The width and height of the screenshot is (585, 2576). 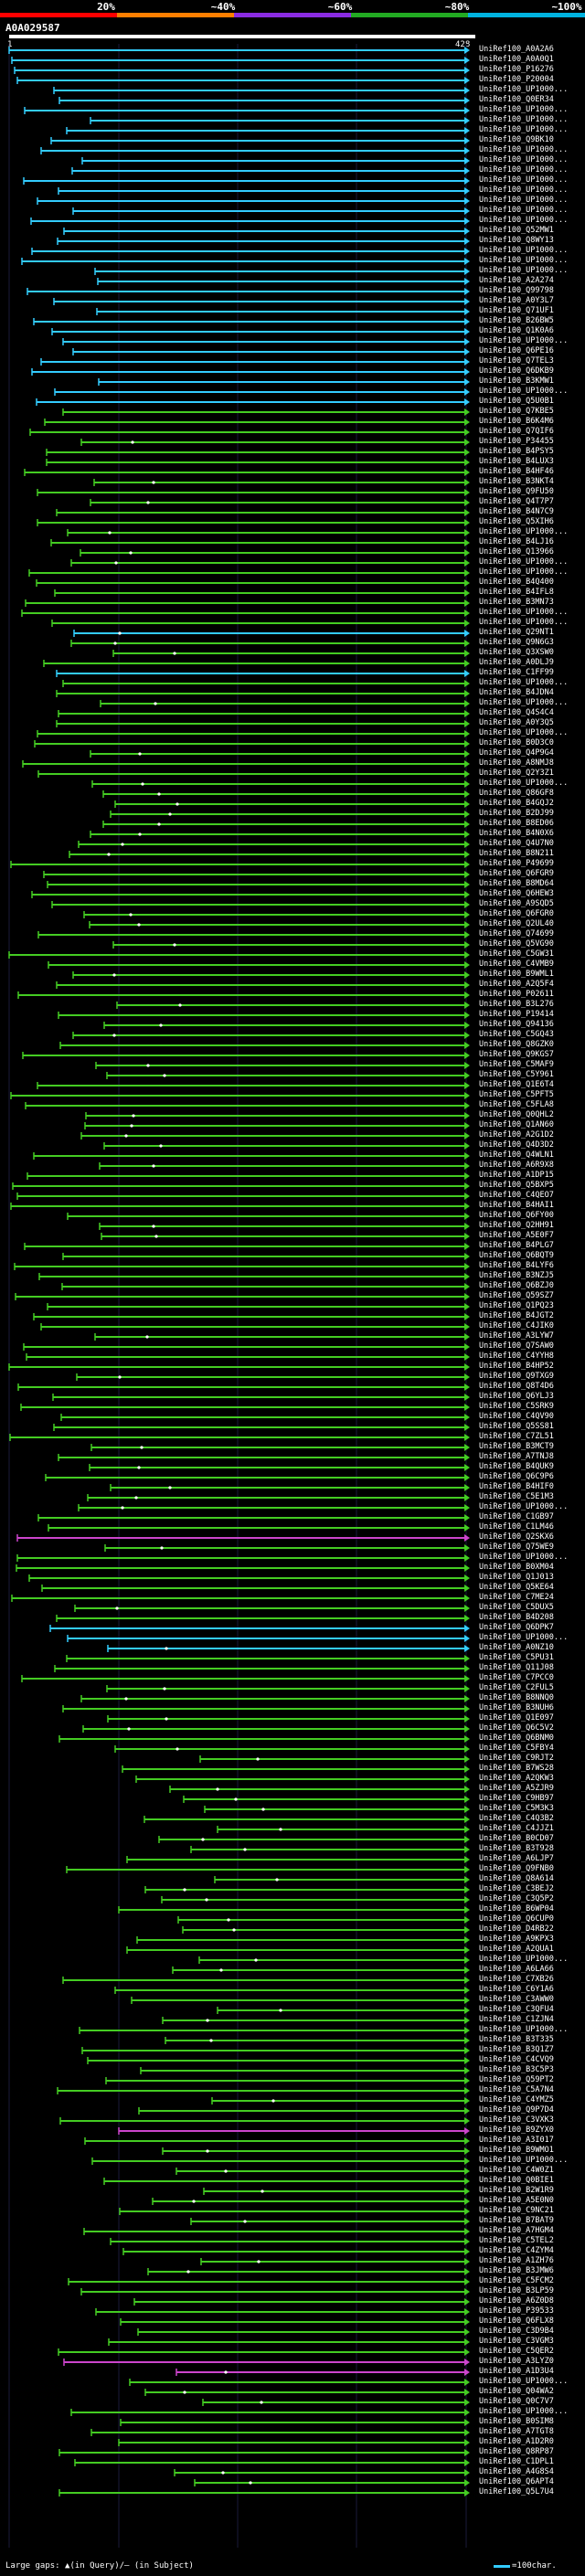 I want to click on hit-label: UniRef100_B4PLG7, so click(x=516, y=1245).